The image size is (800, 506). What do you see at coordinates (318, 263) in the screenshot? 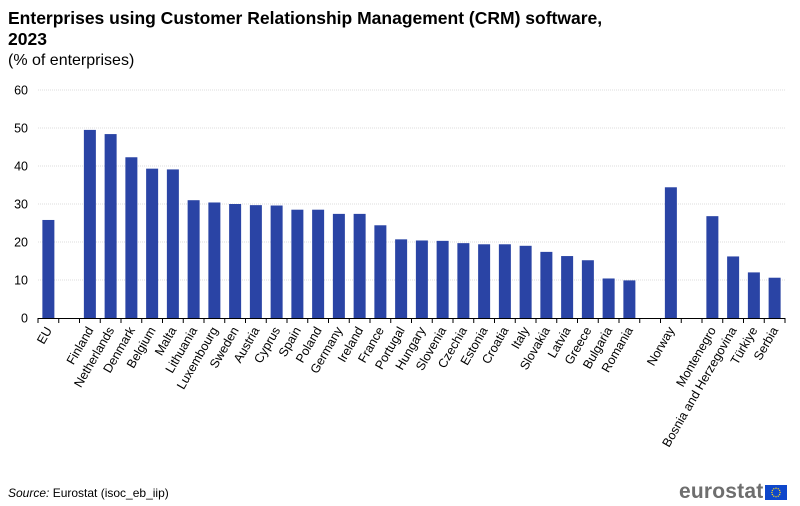
I see `bar-poland` at bounding box center [318, 263].